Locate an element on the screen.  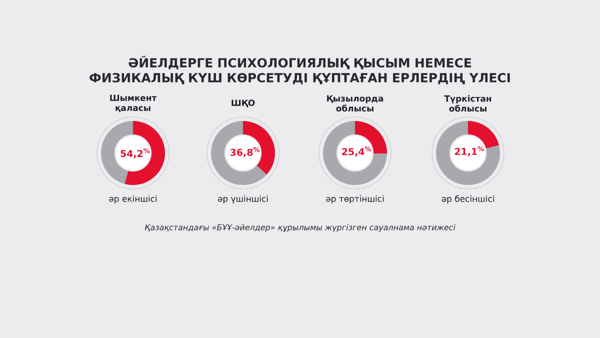
text: әр екіншісі is located at coordinates (133, 199).